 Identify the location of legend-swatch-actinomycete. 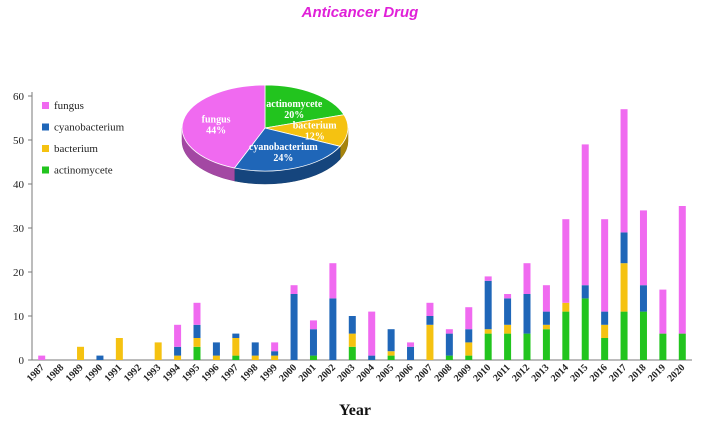
(45, 170).